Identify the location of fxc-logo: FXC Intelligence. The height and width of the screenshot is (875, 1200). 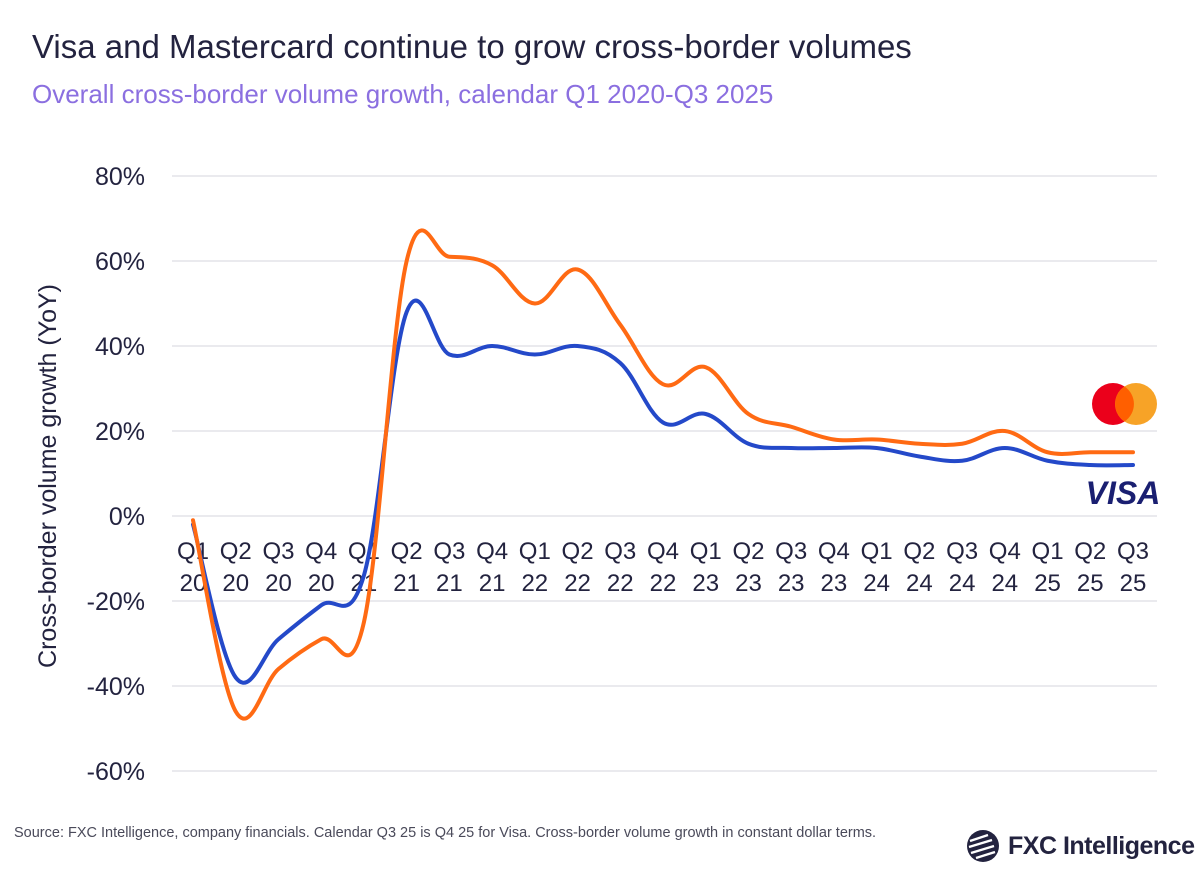
(1080, 846).